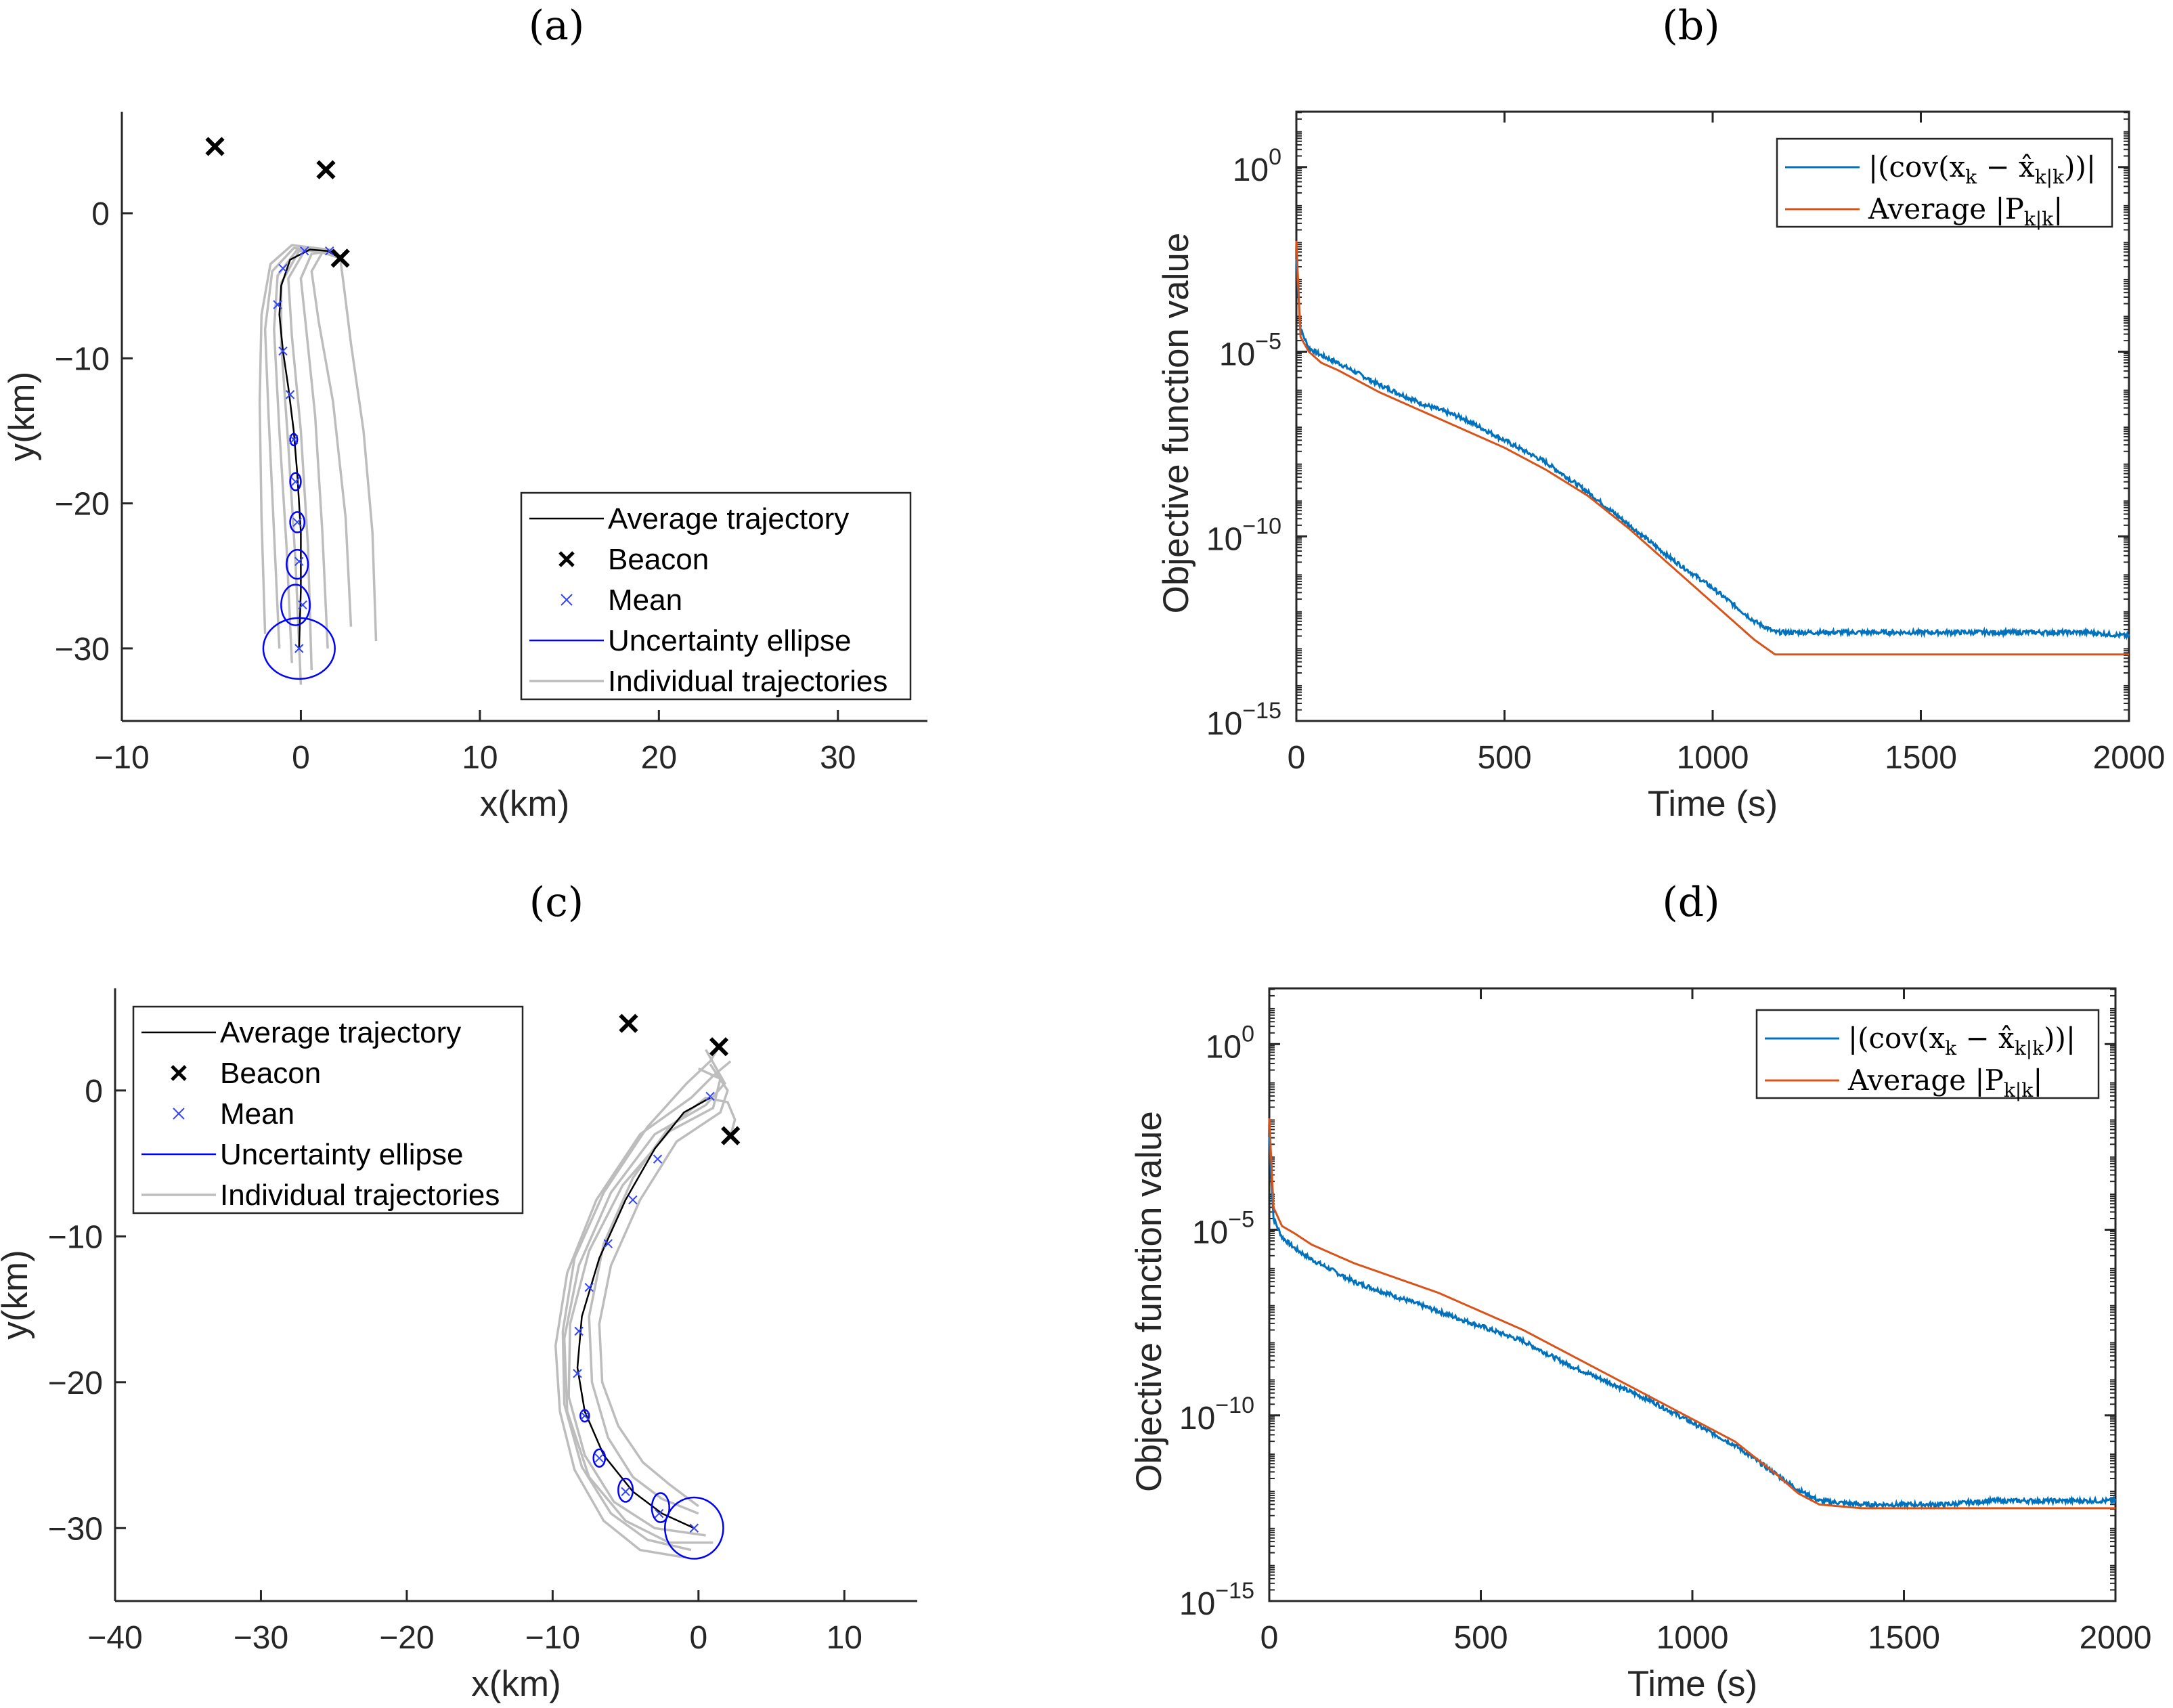 Image resolution: width=2173 pixels, height=1708 pixels. I want to click on legend-subscript: k, so click(1971, 177).